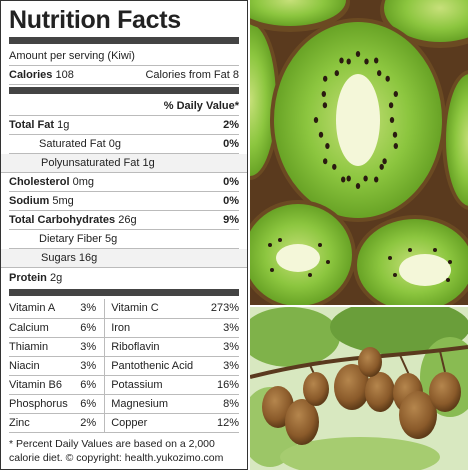 This screenshot has width=468, height=470. Describe the element at coordinates (155, 309) in the screenshot. I see `vitamin-name: Vitamin C` at that location.